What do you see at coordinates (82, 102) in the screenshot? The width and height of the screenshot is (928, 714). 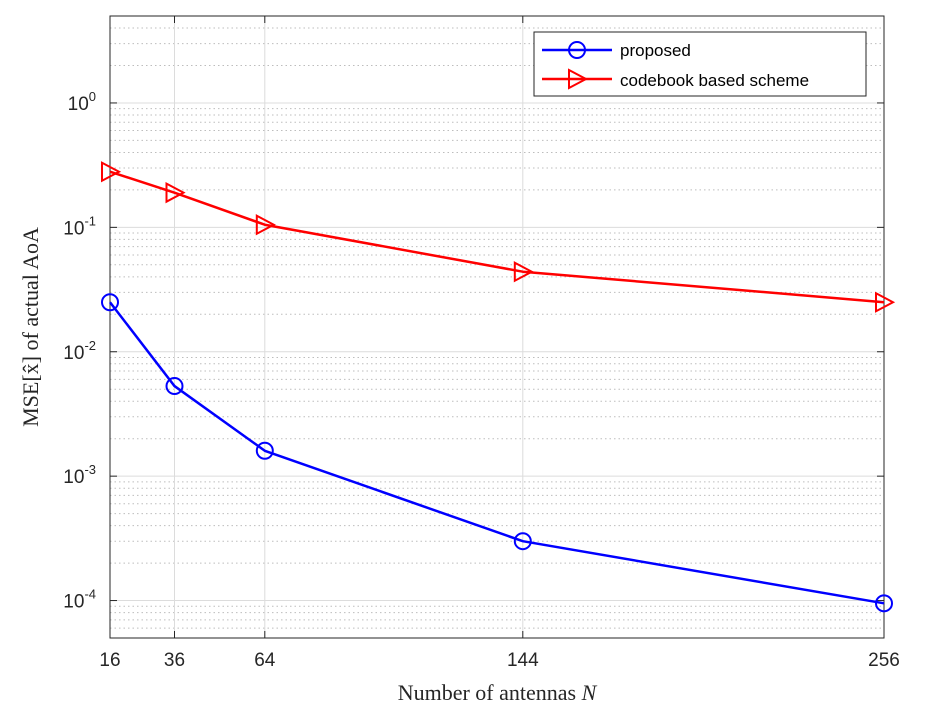 I see `y-tick-label: 10⁰` at bounding box center [82, 102].